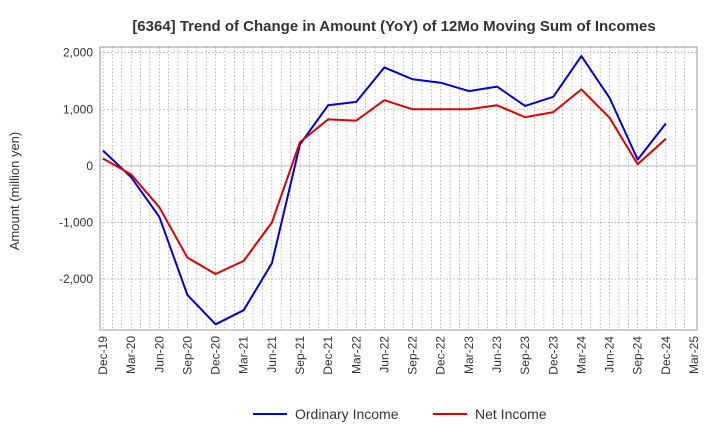 Image resolution: width=720 pixels, height=440 pixels. Describe the element at coordinates (300, 355) in the screenshot. I see `x-tick-label: Sep-21` at that location.